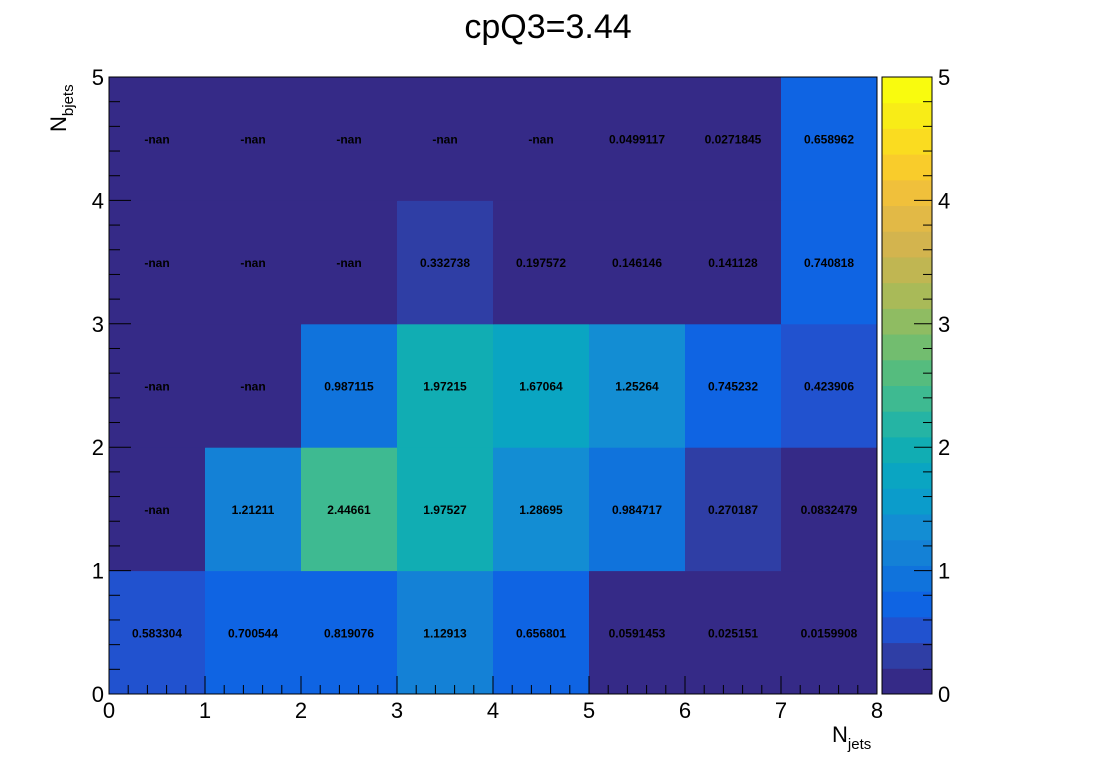 The image size is (1096, 772). I want to click on cell-value-label: 0.197572, so click(541, 263).